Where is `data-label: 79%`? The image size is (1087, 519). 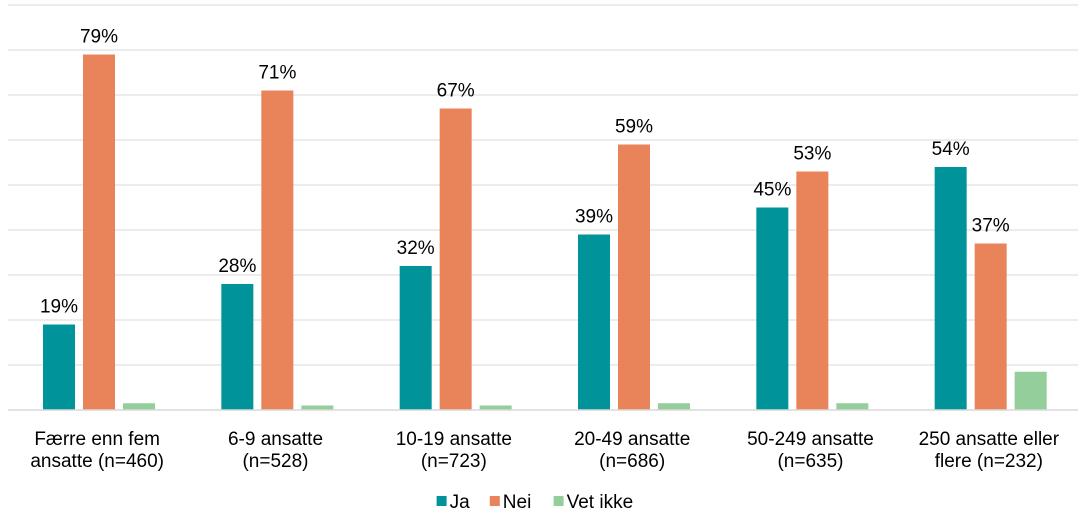 data-label: 79% is located at coordinates (99, 37).